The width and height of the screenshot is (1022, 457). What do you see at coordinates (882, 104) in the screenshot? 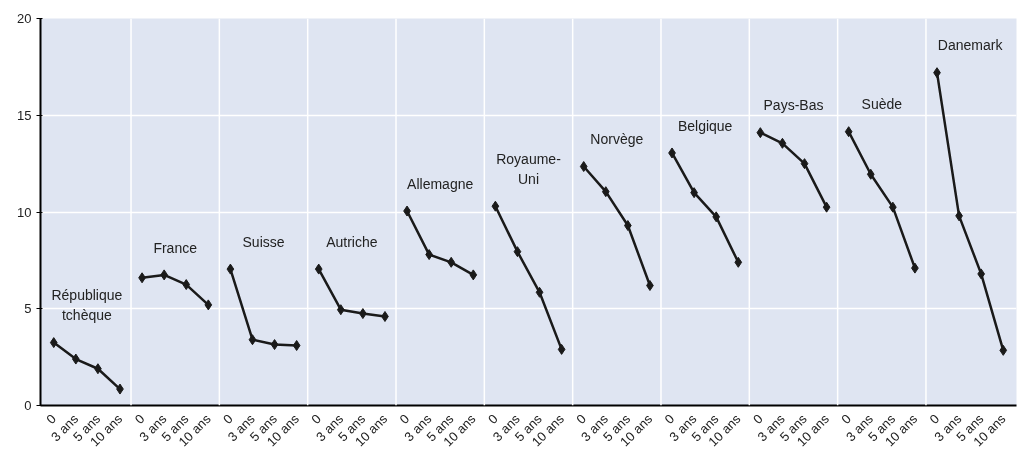
I see `series-label: Suède` at bounding box center [882, 104].